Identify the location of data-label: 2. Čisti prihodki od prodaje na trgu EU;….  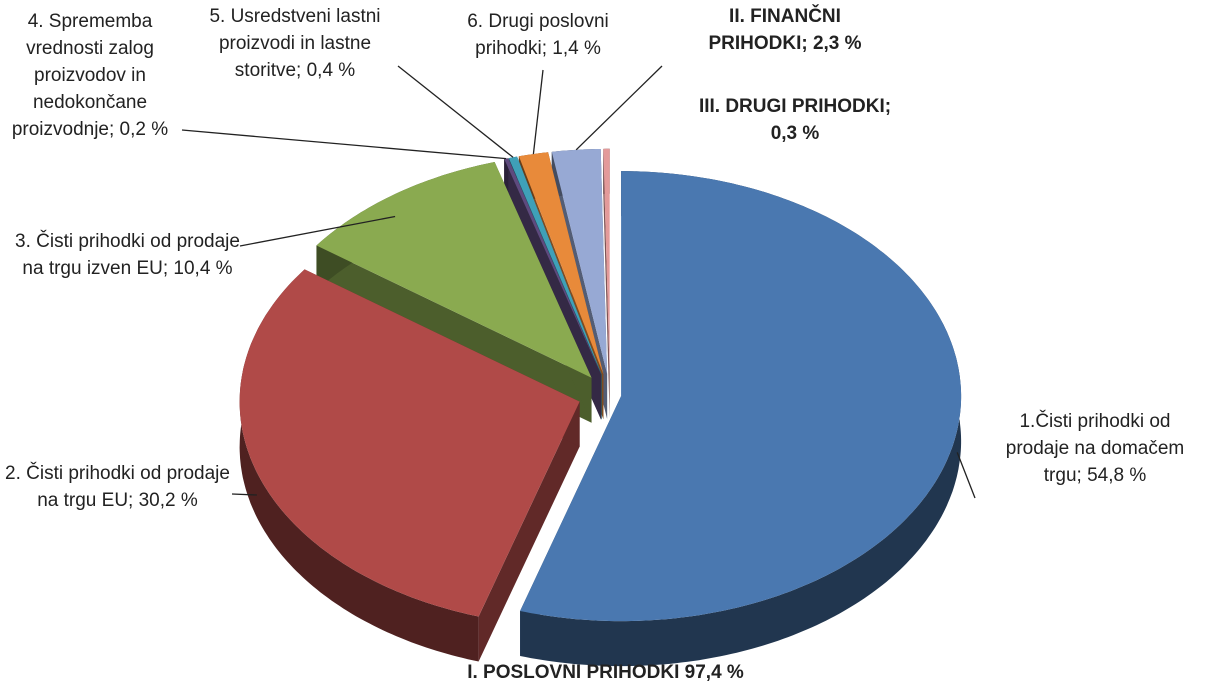
(117, 487).